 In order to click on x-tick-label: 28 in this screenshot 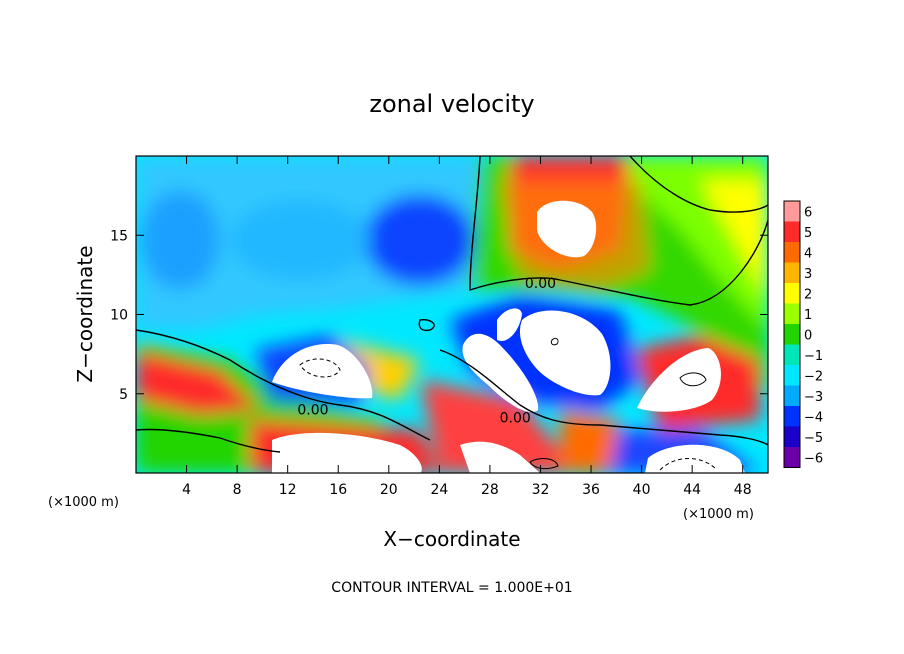, I will do `click(490, 490)`.